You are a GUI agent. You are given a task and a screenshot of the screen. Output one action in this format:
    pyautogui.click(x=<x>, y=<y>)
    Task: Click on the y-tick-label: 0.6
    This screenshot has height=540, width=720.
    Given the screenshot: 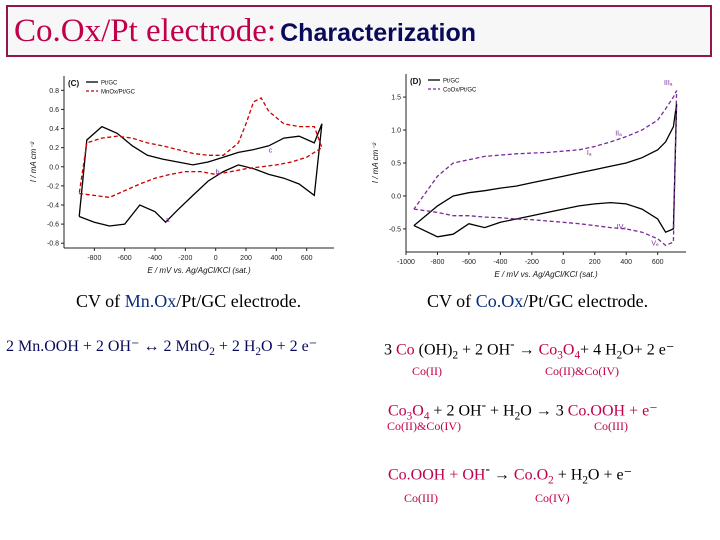 What is the action you would take?
    pyautogui.click(x=54, y=110)
    